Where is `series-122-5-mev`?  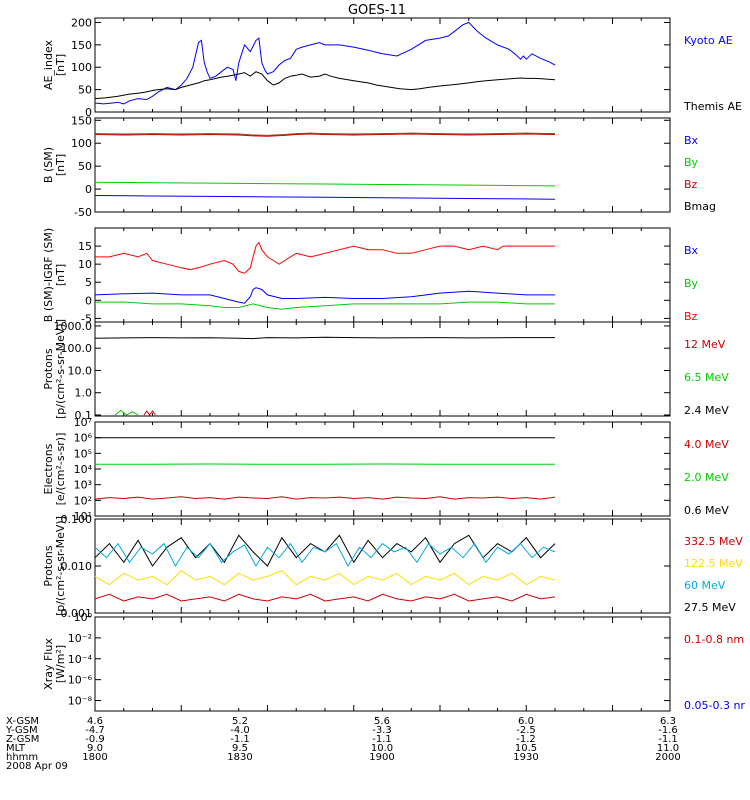
series-122-5-mev is located at coordinates (325, 577).